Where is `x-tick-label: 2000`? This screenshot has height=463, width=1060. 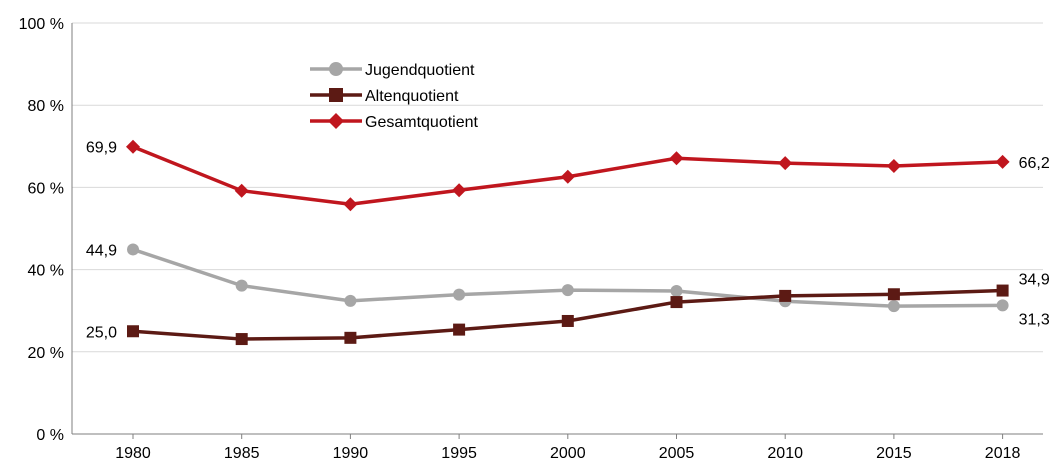 x-tick-label: 2000 is located at coordinates (568, 453).